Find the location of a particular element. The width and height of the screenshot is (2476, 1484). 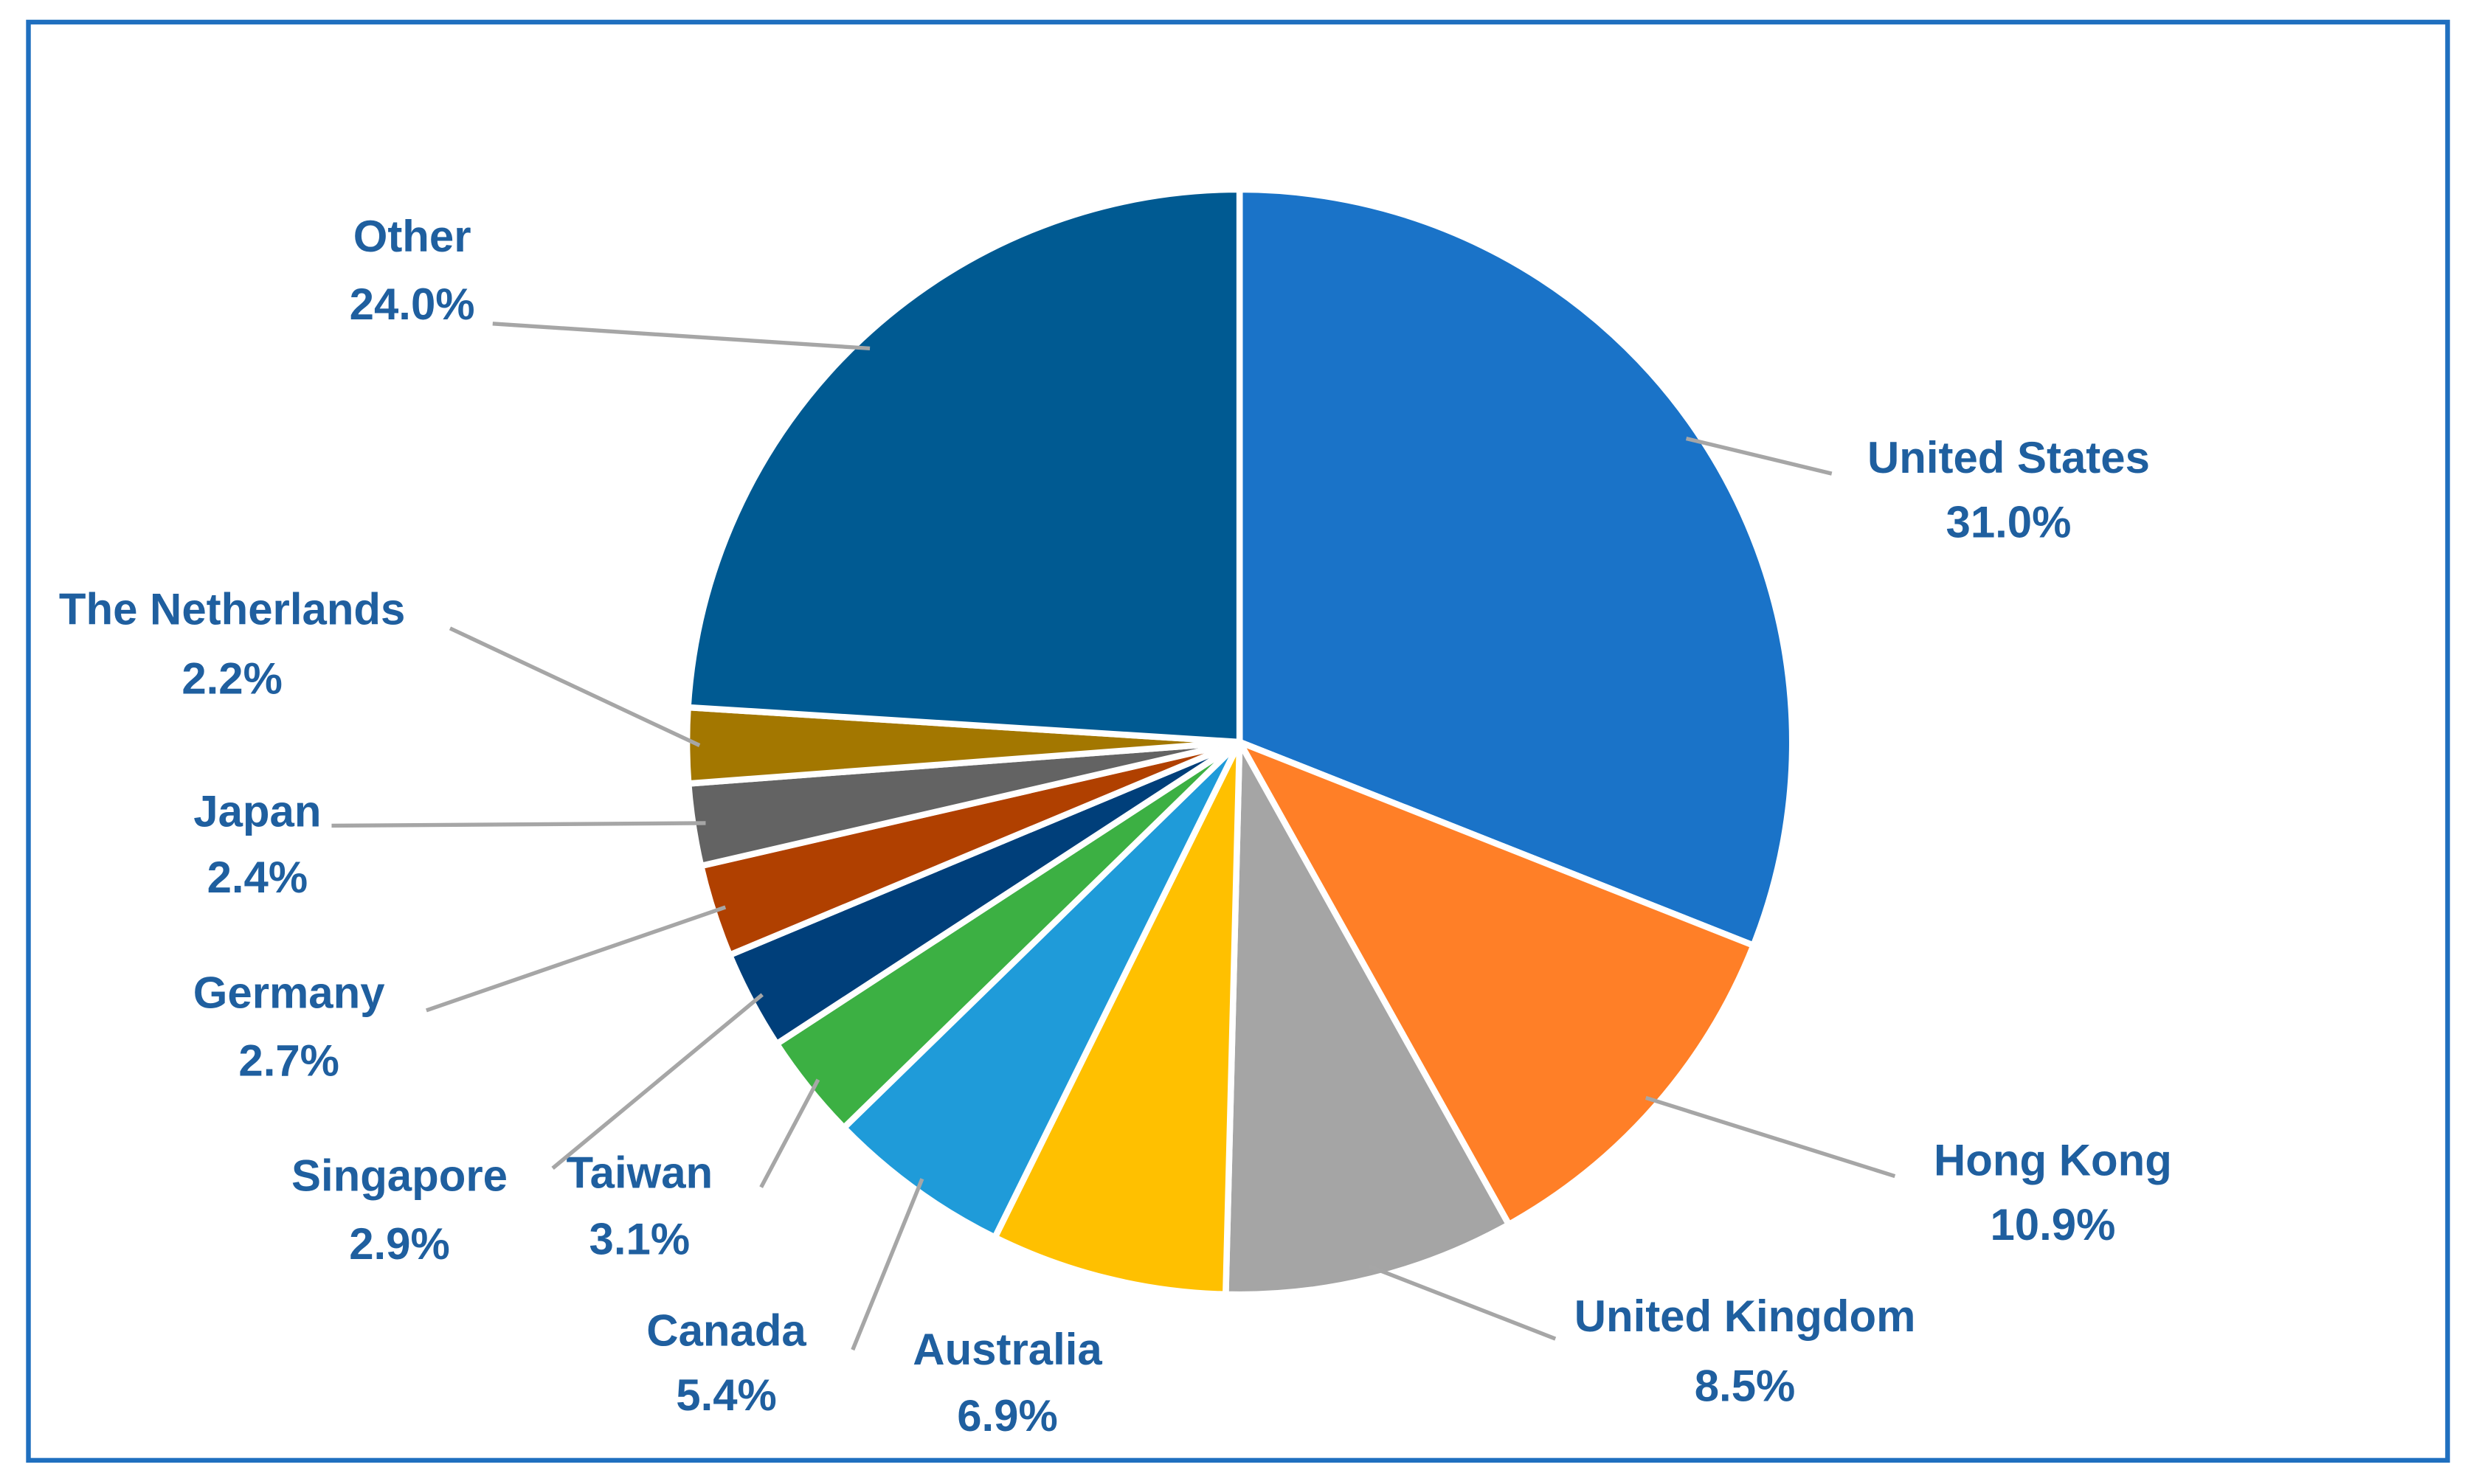

slice-value-label: 8.5% is located at coordinates (1746, 1385).